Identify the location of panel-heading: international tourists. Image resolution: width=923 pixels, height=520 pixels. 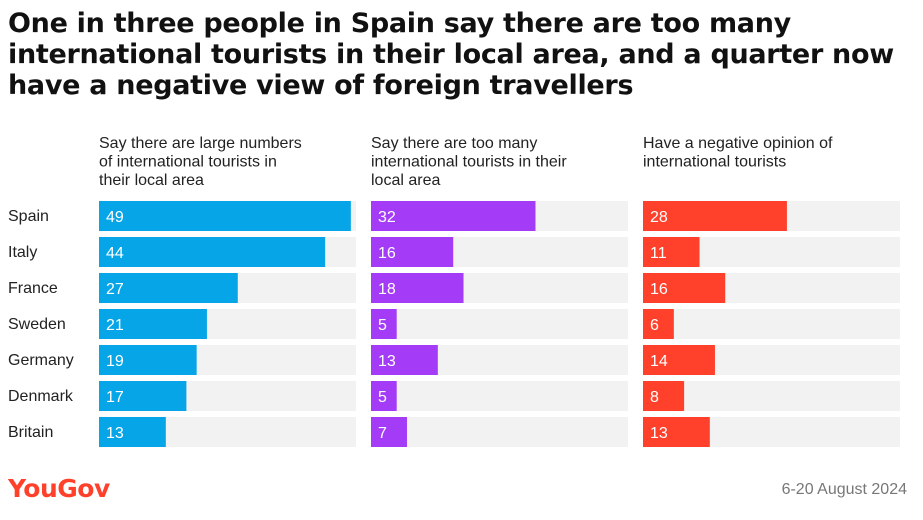
(714, 162).